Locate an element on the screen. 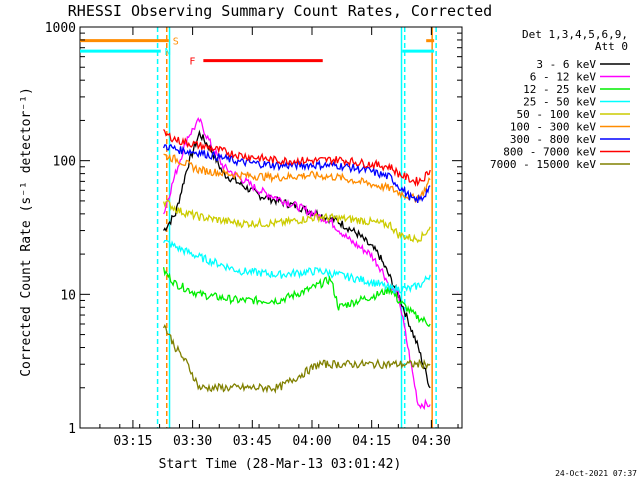  x-tick-label: 04:15 is located at coordinates (371, 441).